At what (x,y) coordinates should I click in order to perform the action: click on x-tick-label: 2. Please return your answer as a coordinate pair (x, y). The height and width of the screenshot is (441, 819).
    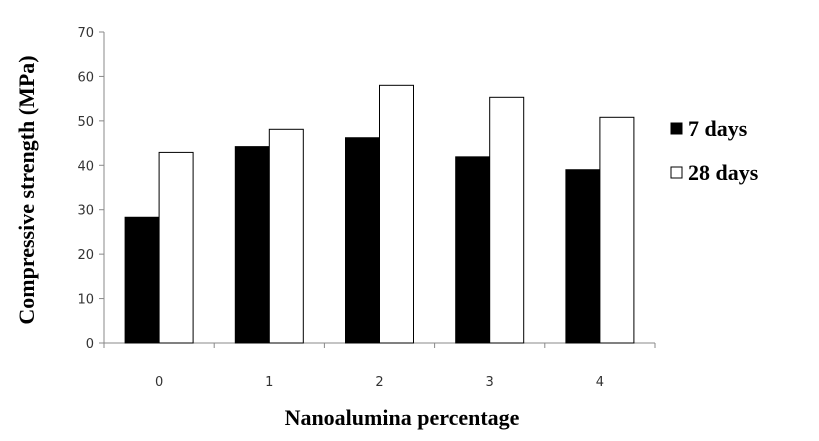
    Looking at the image, I should click on (379, 382).